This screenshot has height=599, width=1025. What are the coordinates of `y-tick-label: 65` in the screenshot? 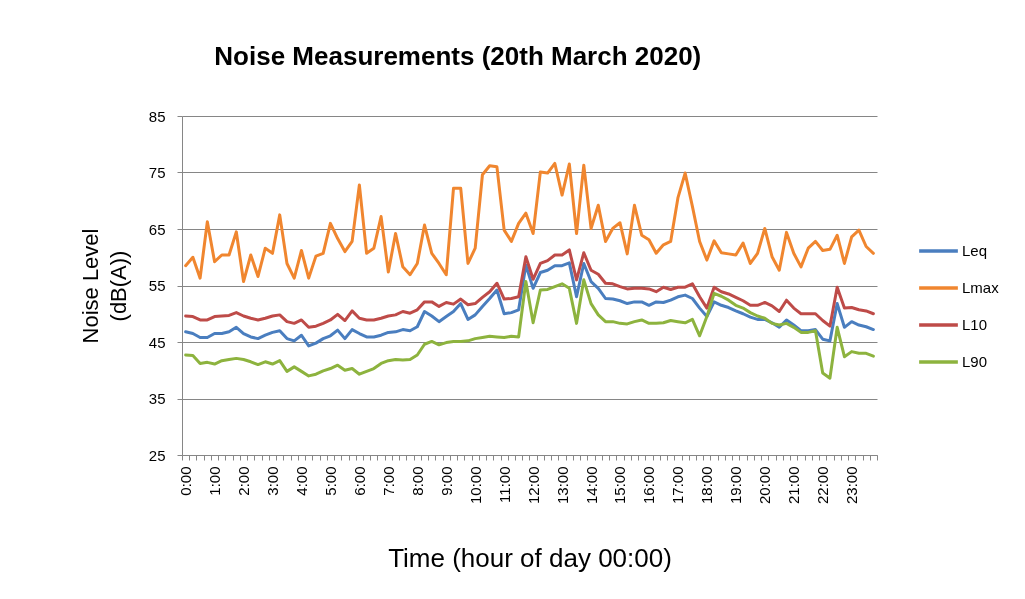 It's located at (157, 229).